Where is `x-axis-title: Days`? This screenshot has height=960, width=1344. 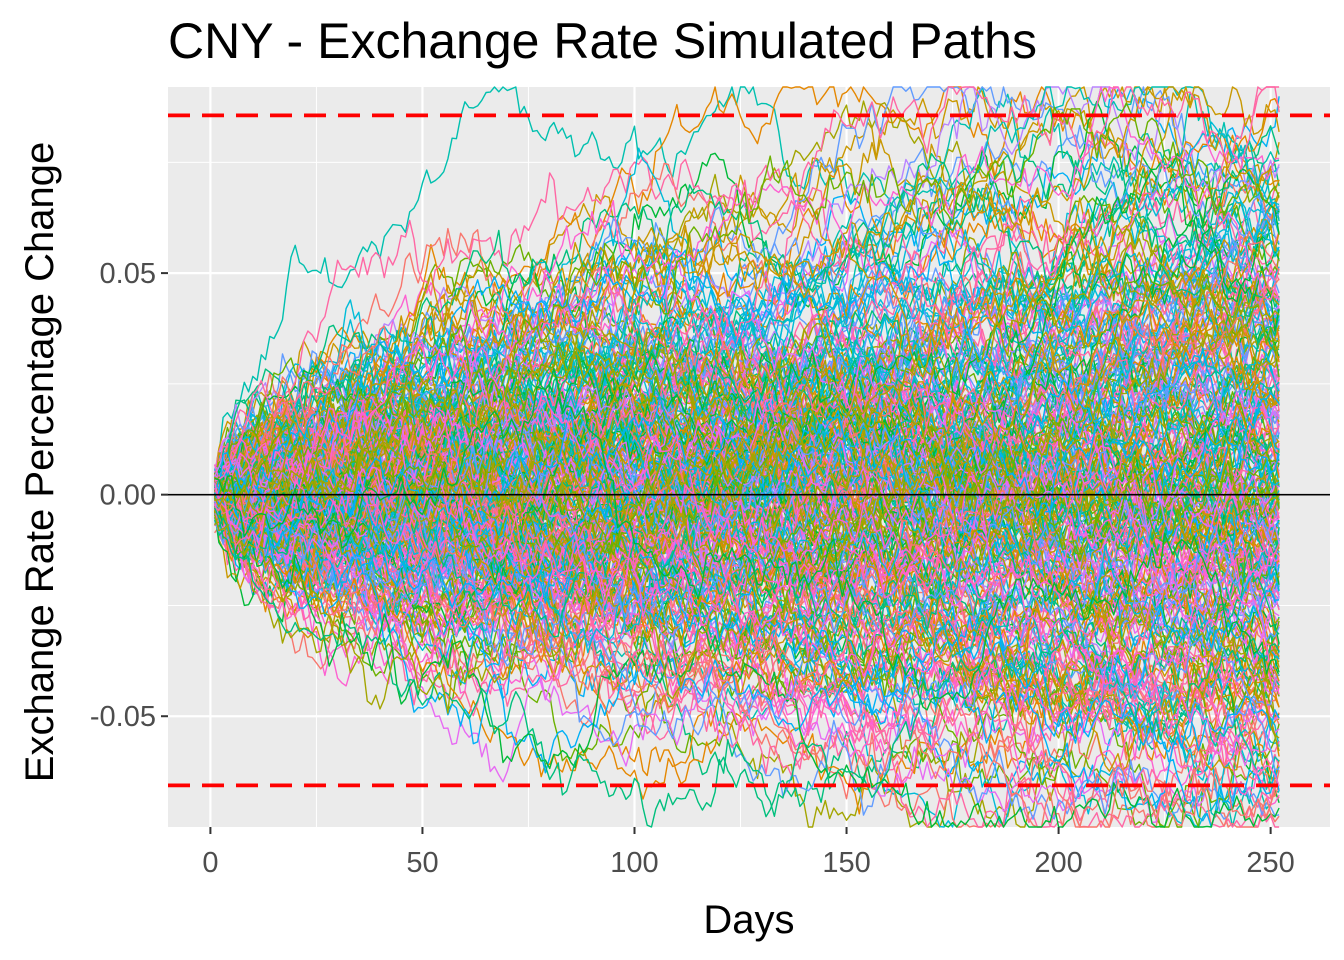 x-axis-title: Days is located at coordinates (748, 920).